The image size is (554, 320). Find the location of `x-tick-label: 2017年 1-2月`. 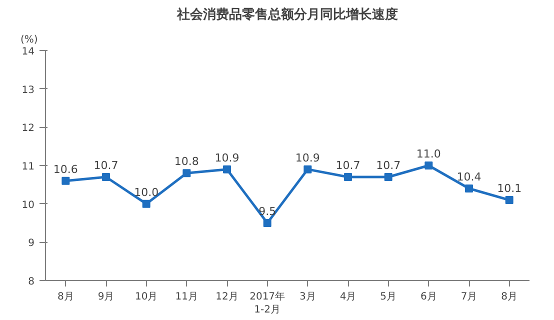

x-tick-label: 2017年 1-2月 is located at coordinates (268, 303).